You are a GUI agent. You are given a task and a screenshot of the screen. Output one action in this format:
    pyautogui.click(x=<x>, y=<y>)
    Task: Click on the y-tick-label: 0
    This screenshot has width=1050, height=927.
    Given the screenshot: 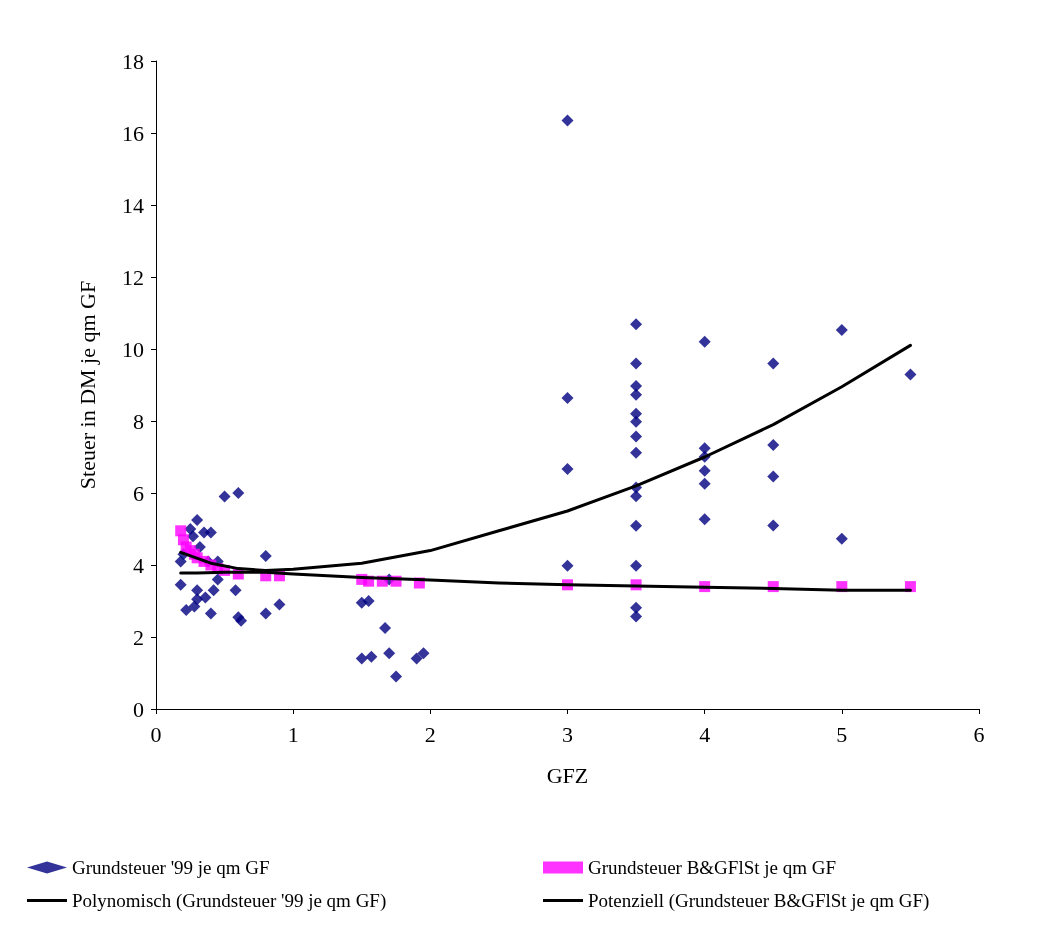 What is the action you would take?
    pyautogui.click(x=138, y=709)
    